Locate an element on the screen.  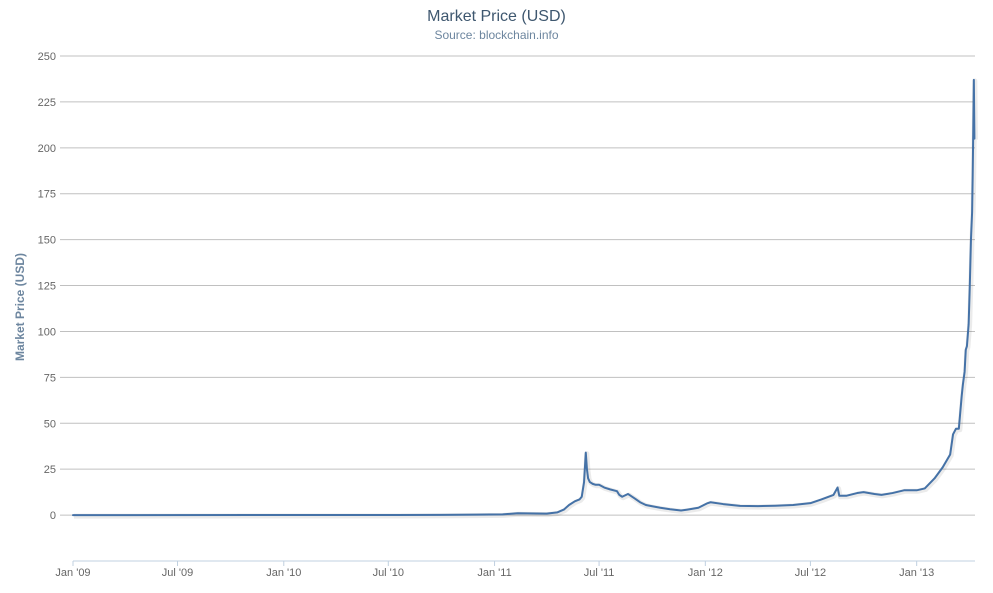
y-tick-label: 125 is located at coordinates (47, 287).